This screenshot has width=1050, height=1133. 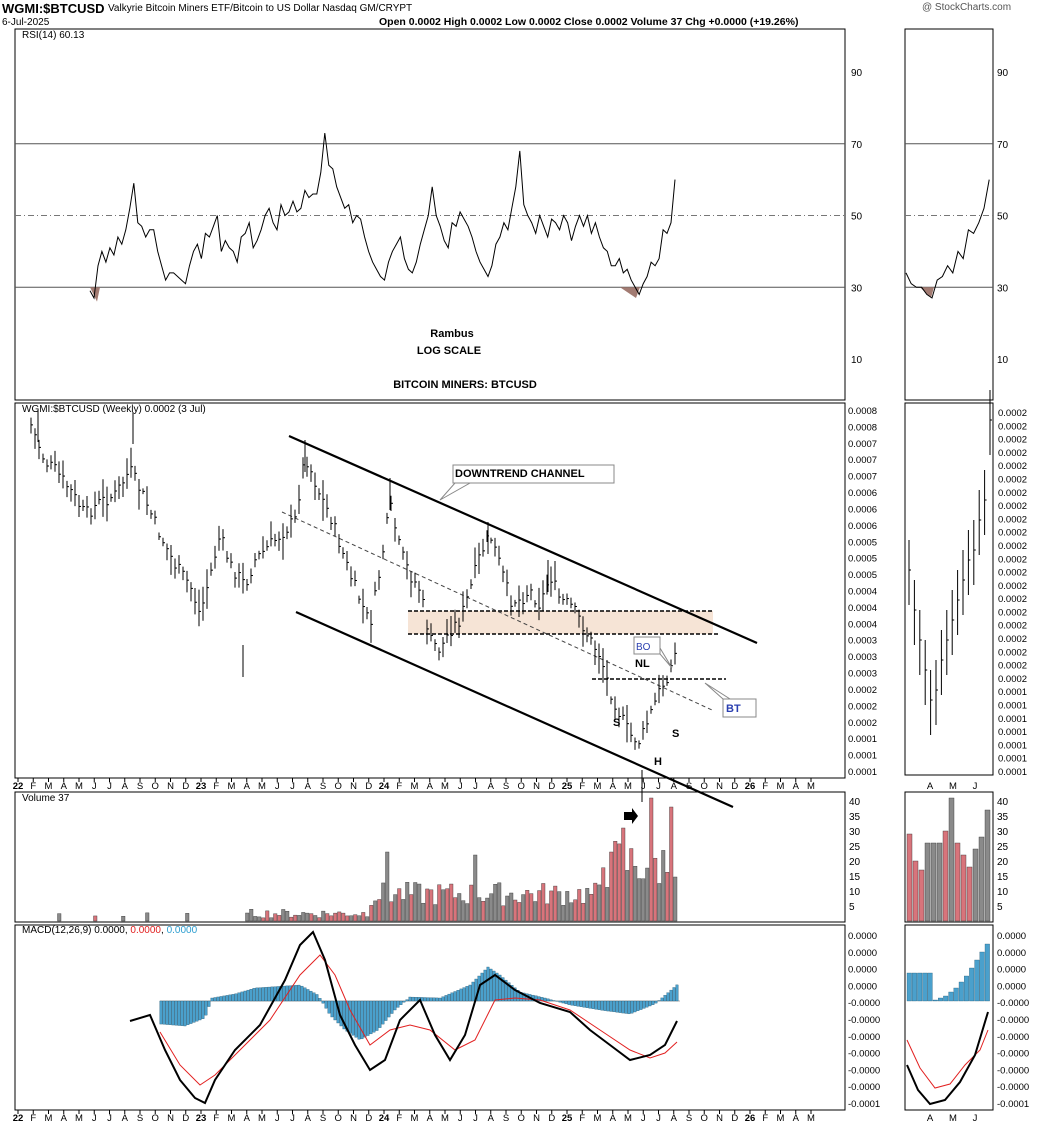 I want to click on volume-tick-label: 30, so click(x=855, y=832).